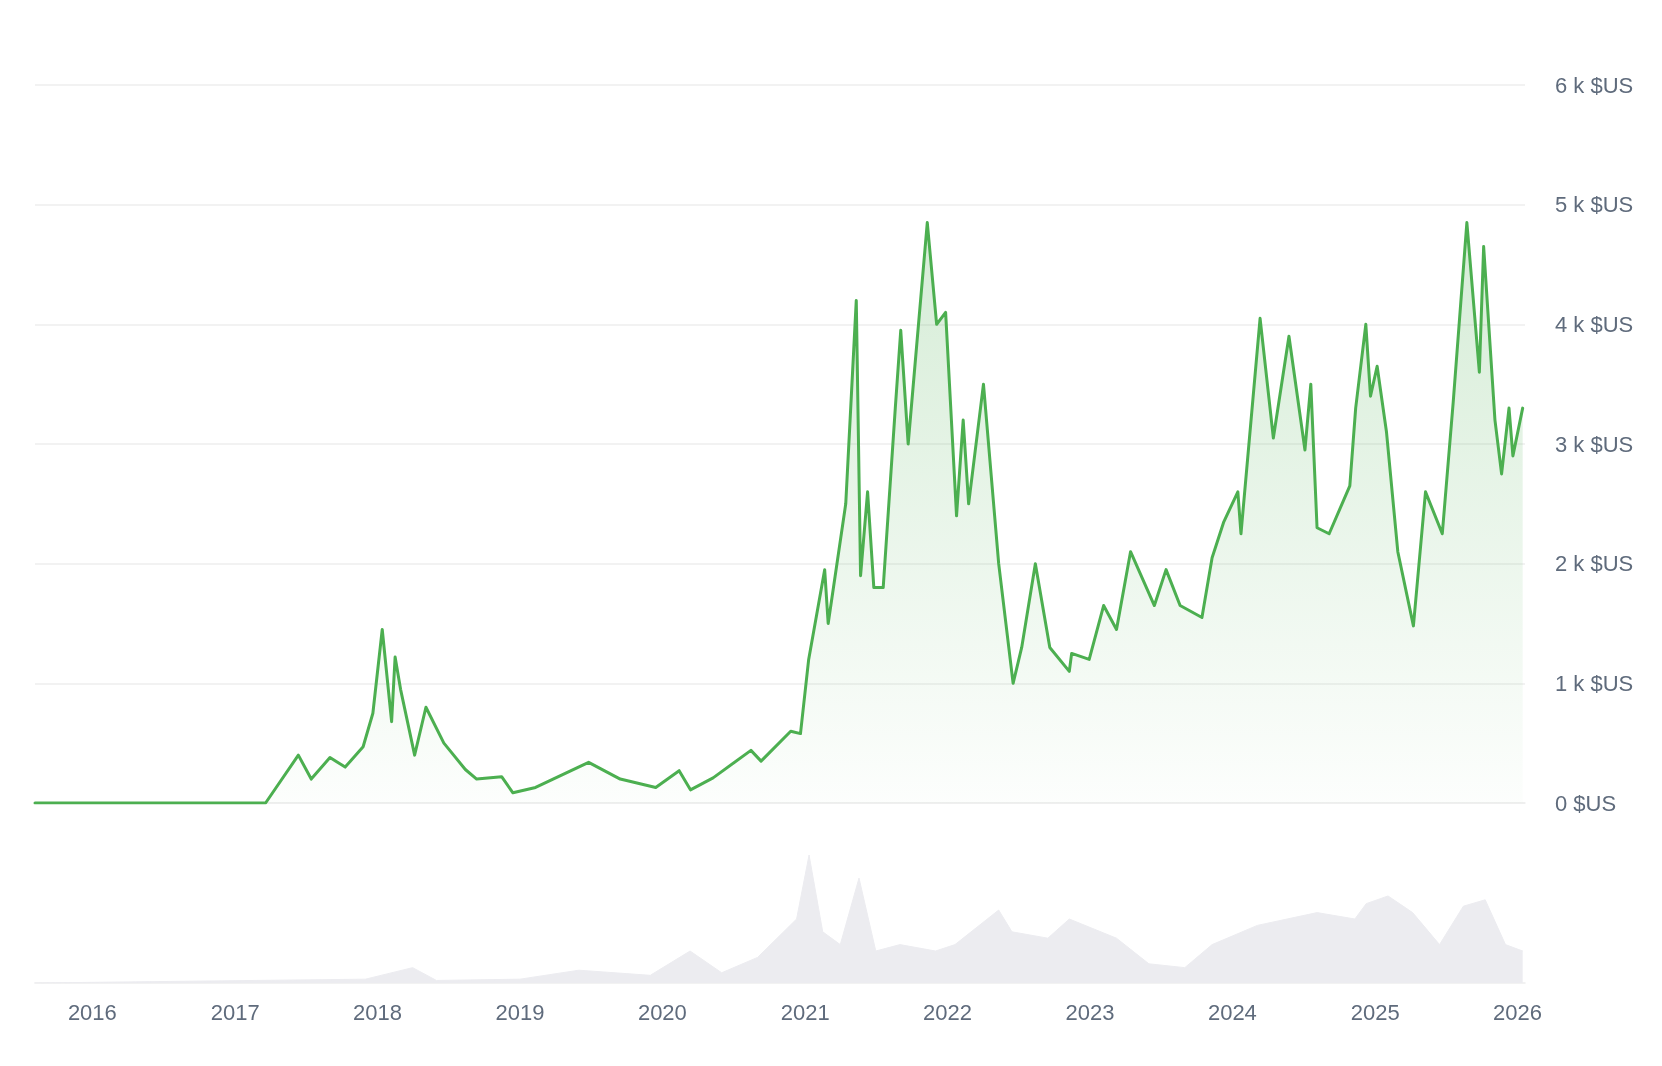  I want to click on x-tick-label: 2017, so click(235, 1012).